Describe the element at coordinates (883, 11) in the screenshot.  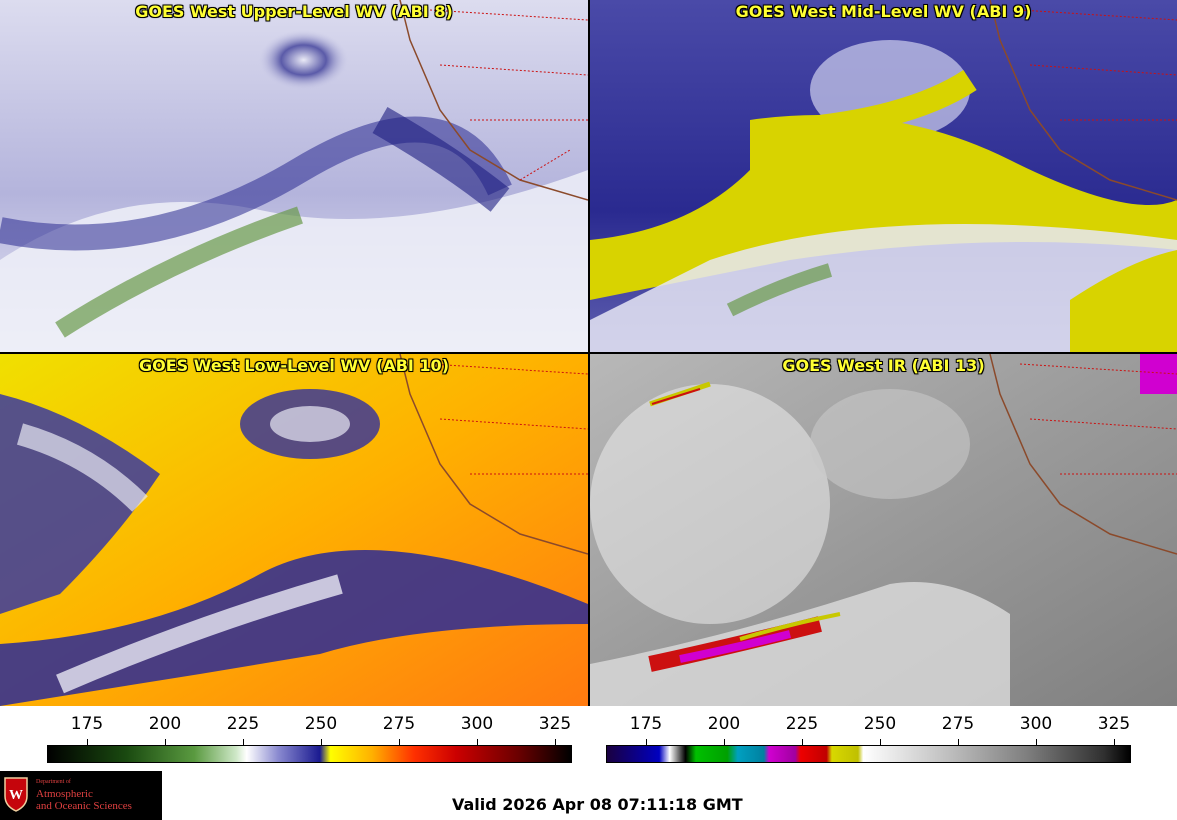
I see `panel-title: GOES West Mid-Level WV (ABI 9)` at that location.